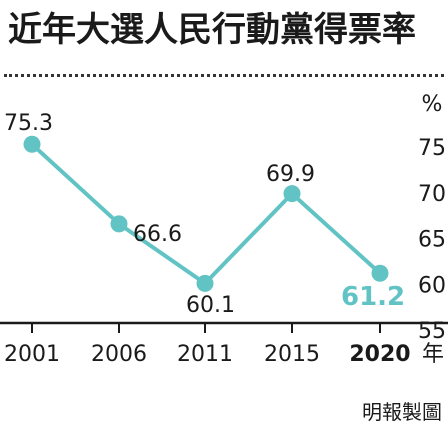  Describe the element at coordinates (290, 174) in the screenshot. I see `data-label: 69.9` at that location.